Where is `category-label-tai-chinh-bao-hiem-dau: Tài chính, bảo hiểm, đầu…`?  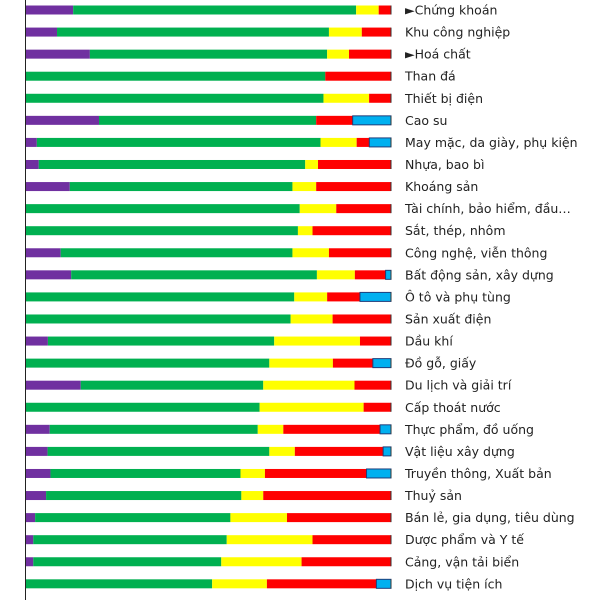
category-label-tai-chinh-bao-hiem-dau: Tài chính, bảo hiểm, đầu… is located at coordinates (487, 208).